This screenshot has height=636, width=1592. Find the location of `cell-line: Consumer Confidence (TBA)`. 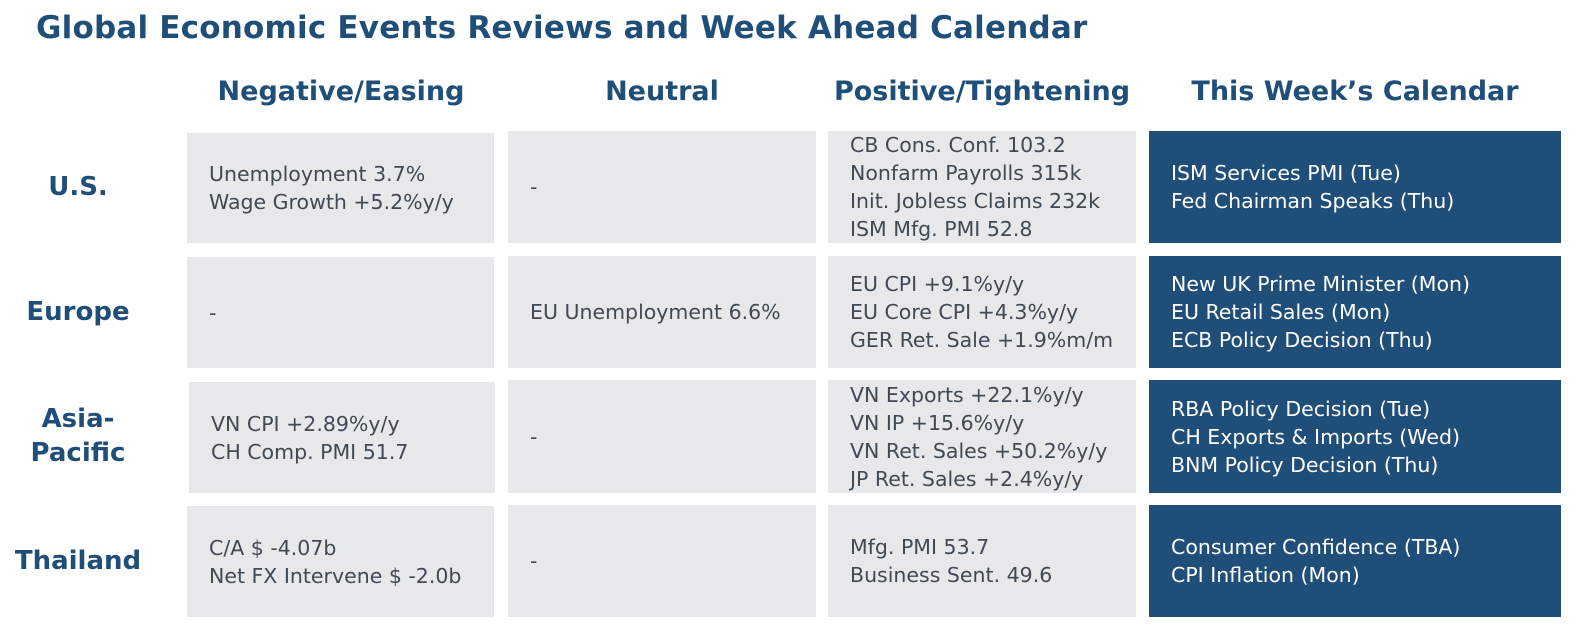

cell-line: Consumer Confidence (TBA) is located at coordinates (1316, 547).